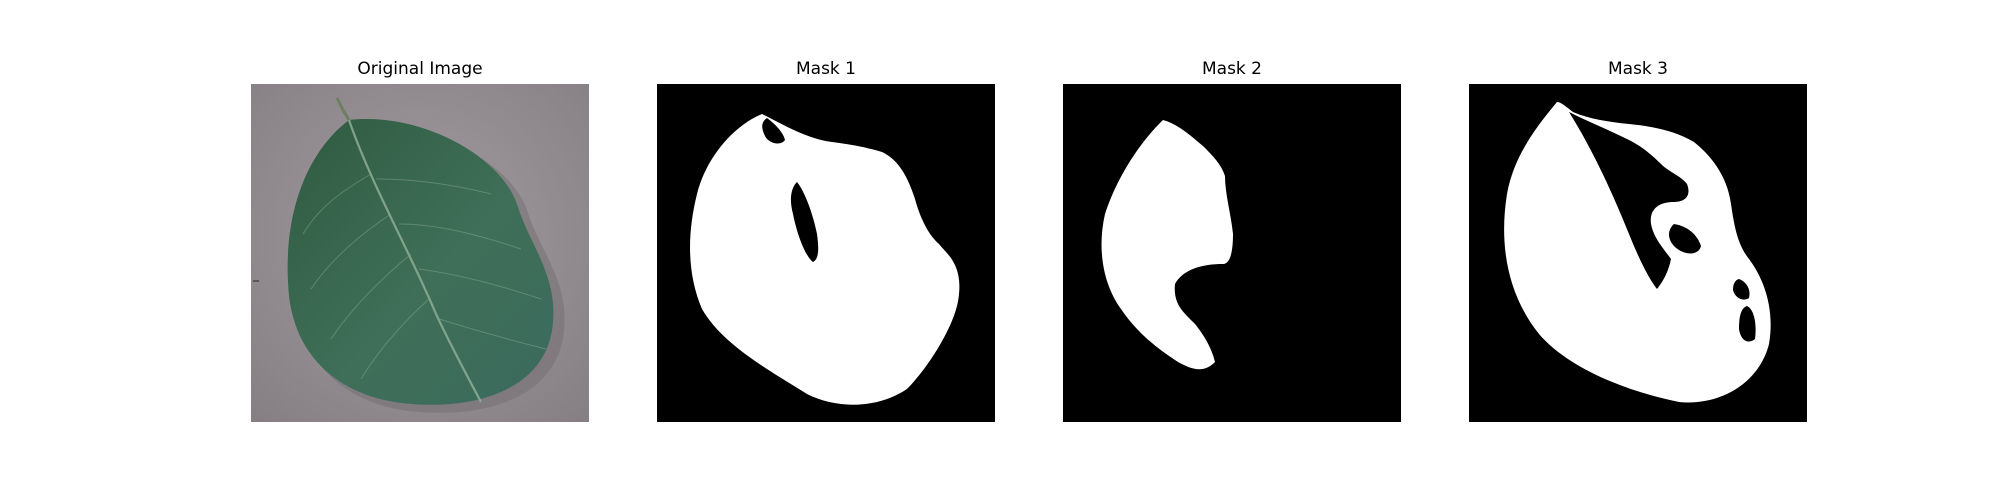 The width and height of the screenshot is (2000, 500). I want to click on panel-title: Mask 3, so click(1637, 69).